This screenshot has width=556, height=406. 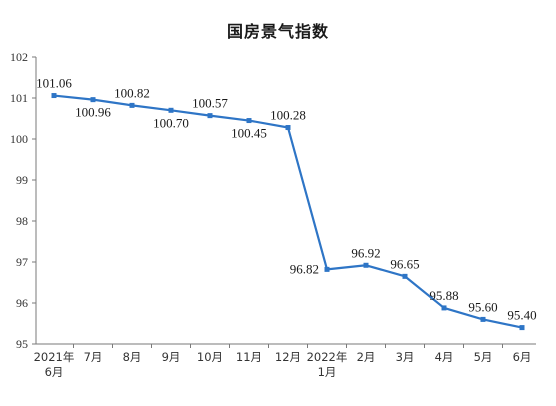 I want to click on data-label: 95.60, so click(x=482, y=306).